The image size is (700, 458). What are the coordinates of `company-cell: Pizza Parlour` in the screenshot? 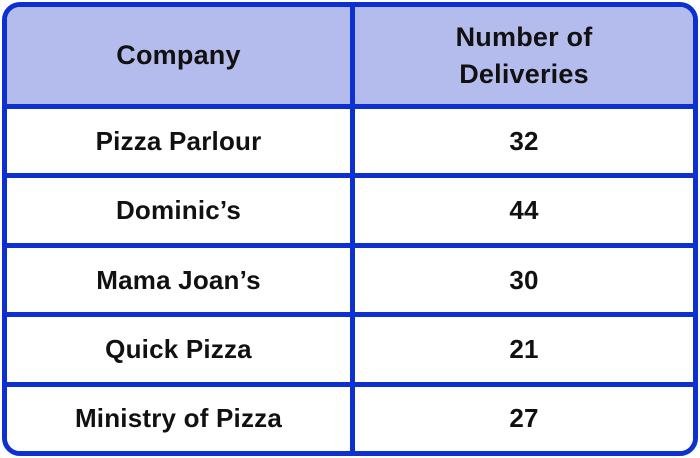 It's located at (178, 140).